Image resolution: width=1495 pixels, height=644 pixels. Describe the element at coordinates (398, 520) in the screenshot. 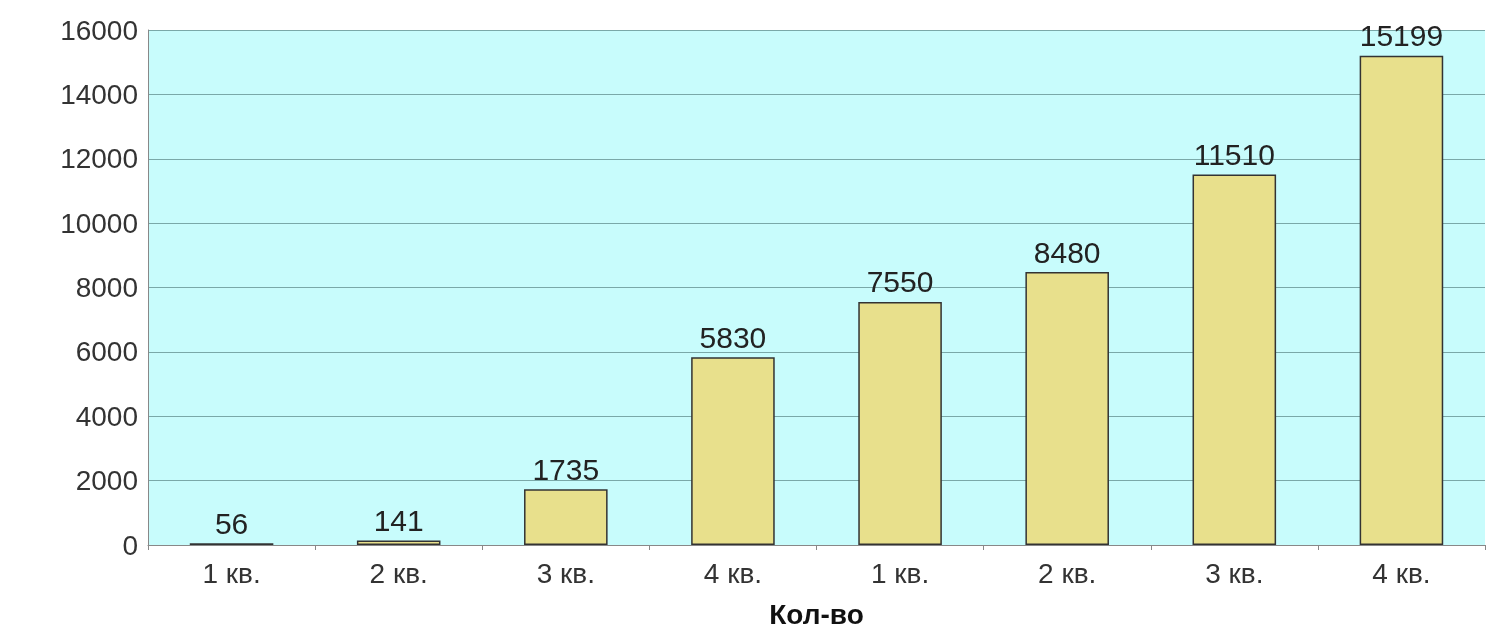

I see `data-label: 141` at that location.